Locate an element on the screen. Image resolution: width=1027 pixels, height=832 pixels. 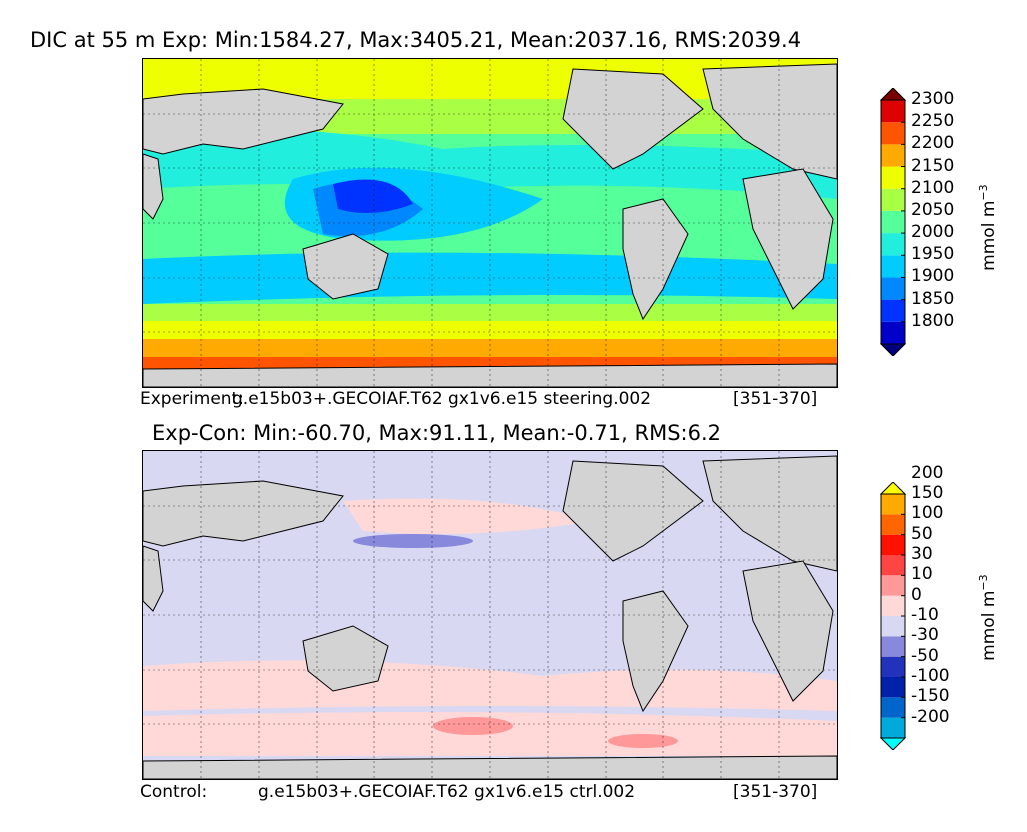
bottom-north-positive is located at coordinates (468, 516).